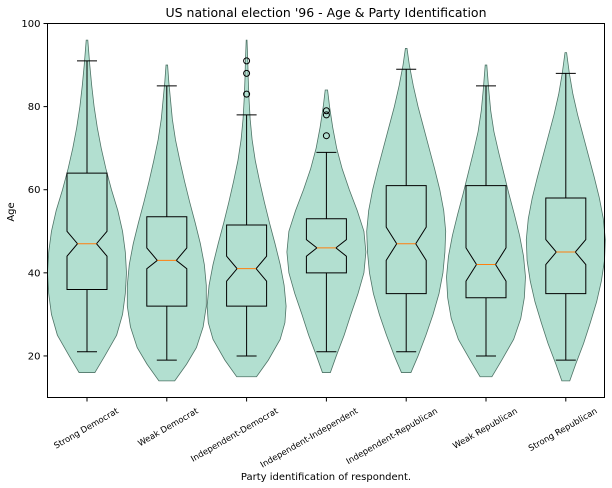 This screenshot has width=612, height=488. I want to click on y-tick-label: 60, so click(34, 190).